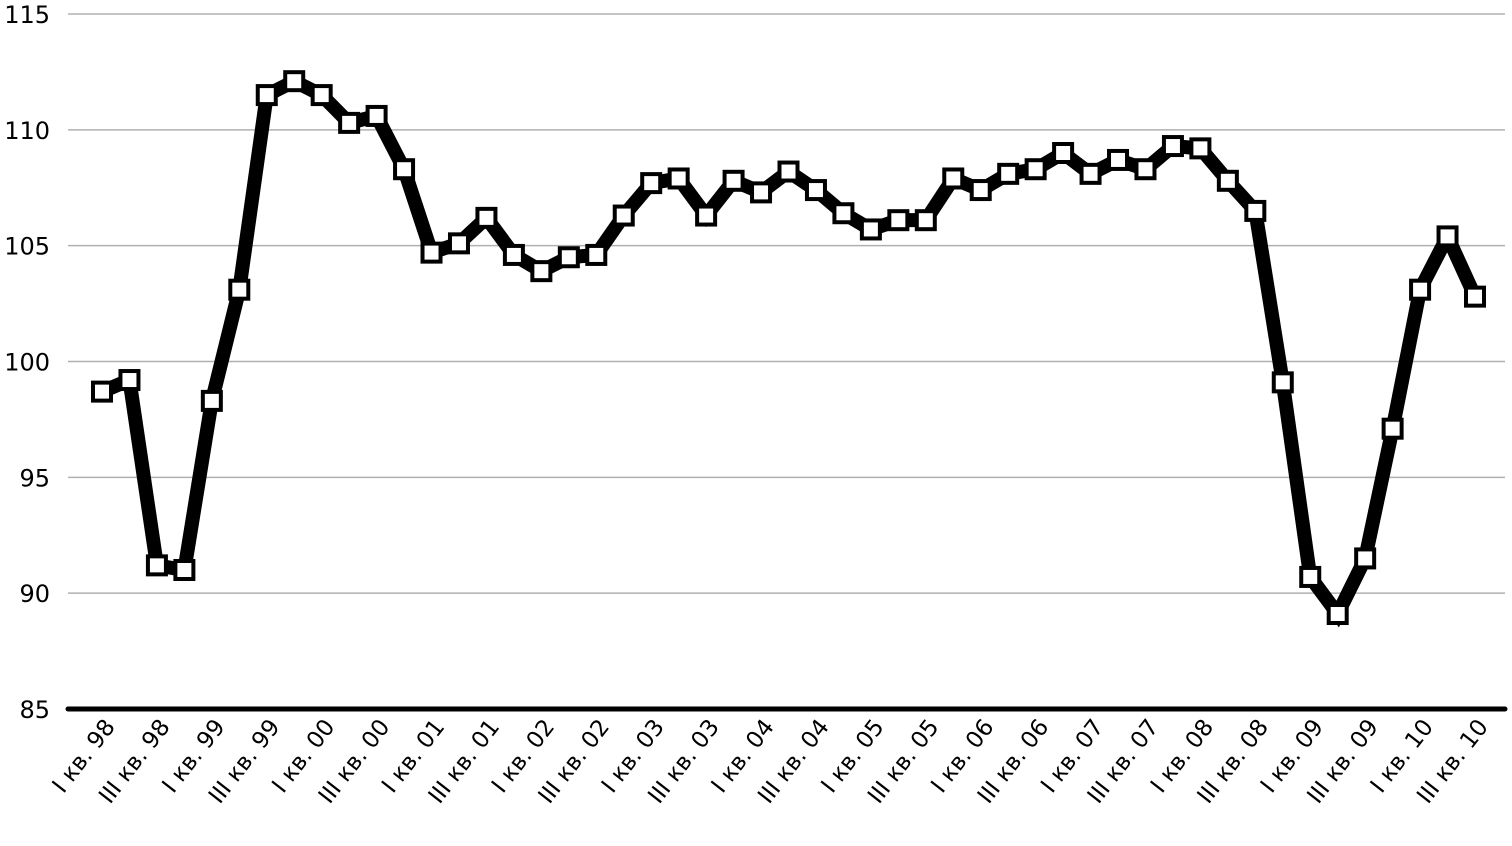 This screenshot has height=846, width=1512. Describe the element at coordinates (34, 478) in the screenshot. I see `y-tick-label: 95` at that location.